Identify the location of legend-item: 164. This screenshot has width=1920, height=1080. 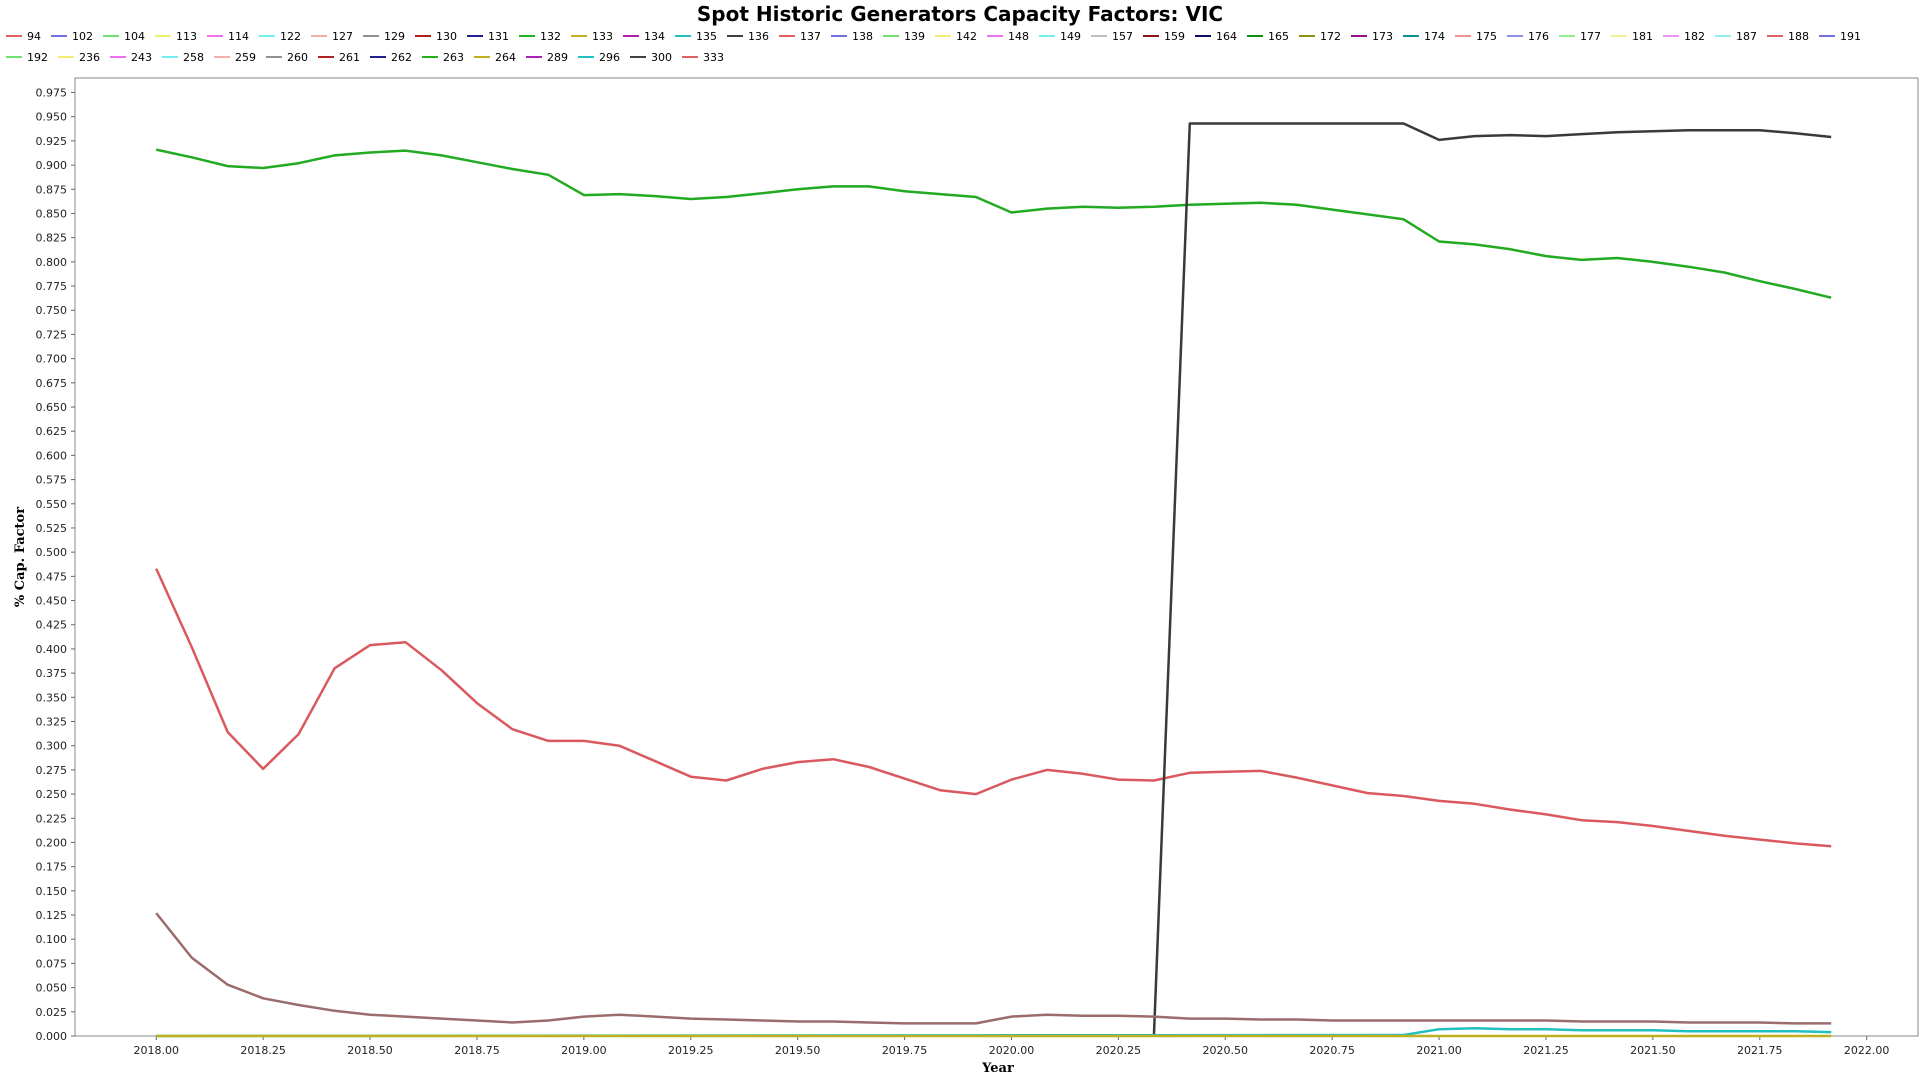
(1216, 36).